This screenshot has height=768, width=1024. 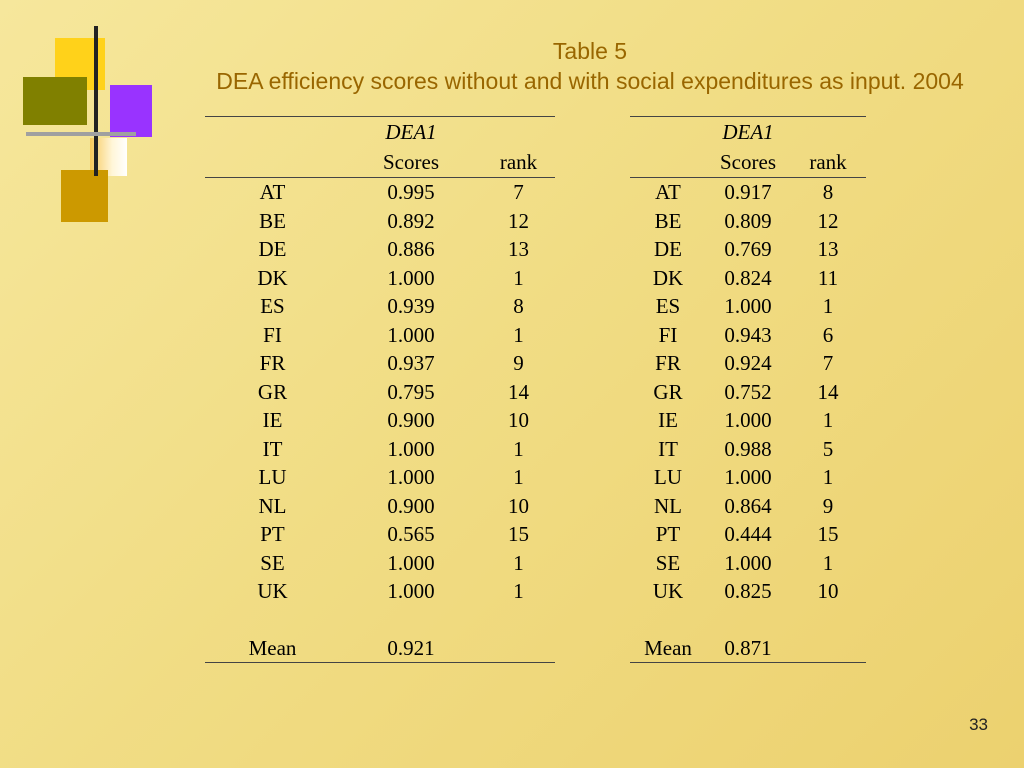 What do you see at coordinates (748, 506) in the screenshot?
I see `table-row: NL 0.864 9` at bounding box center [748, 506].